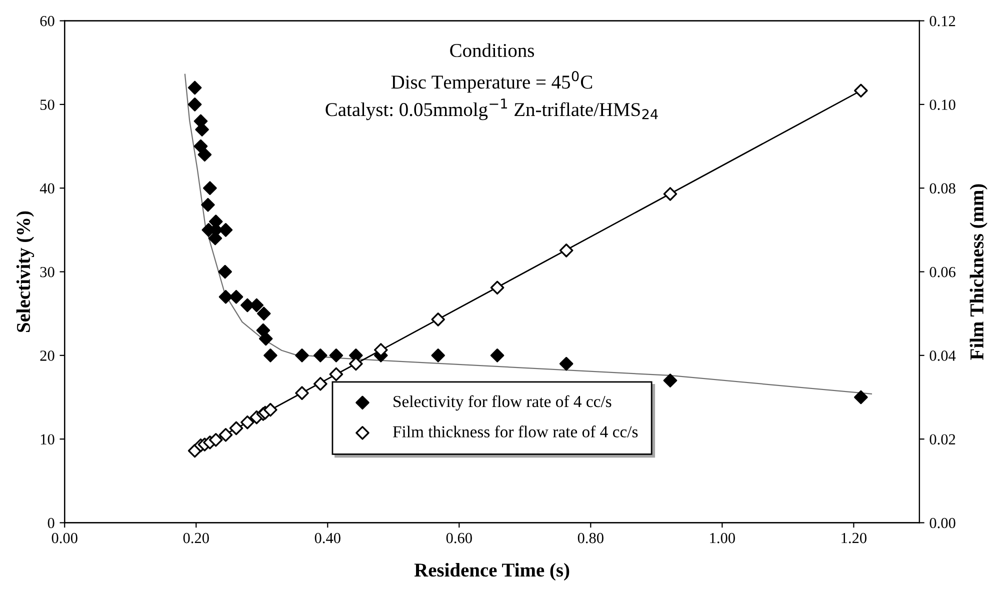 This screenshot has height=594, width=994. Describe the element at coordinates (943, 523) in the screenshot. I see `y2-tick-label: 0.00` at that location.